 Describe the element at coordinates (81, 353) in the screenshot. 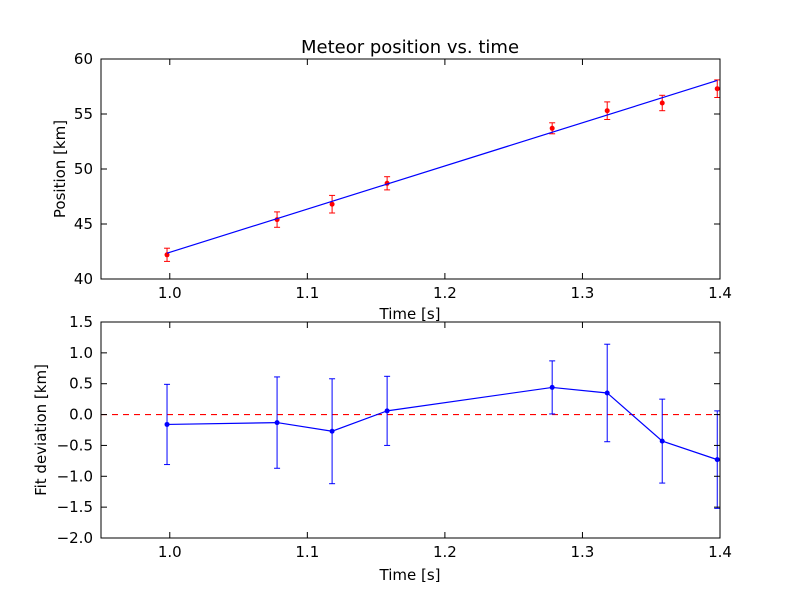

I see `deviation-y-tick-label: 1.0` at that location.